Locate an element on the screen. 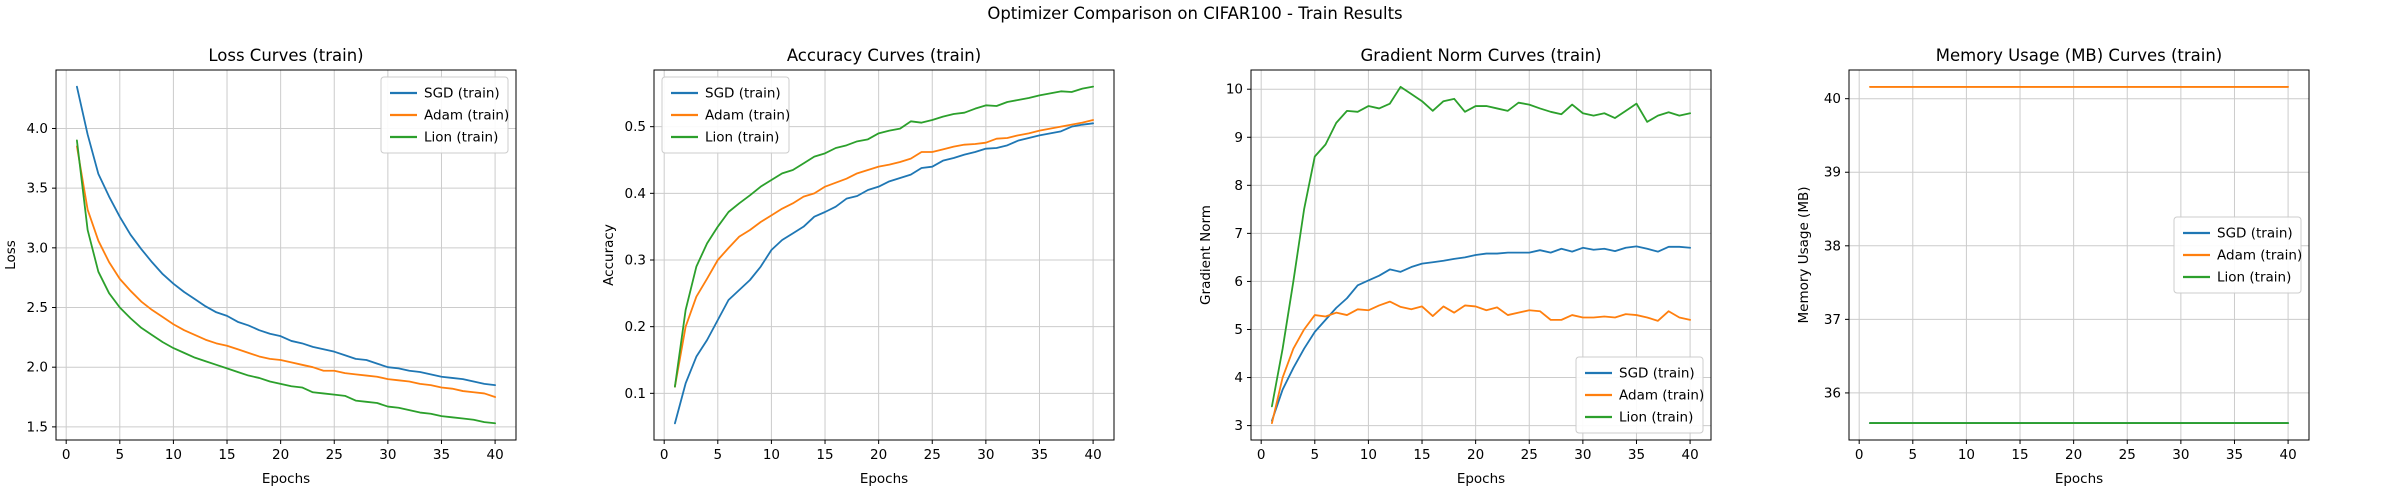  svg-text: 3.5 is located at coordinates (37, 189).